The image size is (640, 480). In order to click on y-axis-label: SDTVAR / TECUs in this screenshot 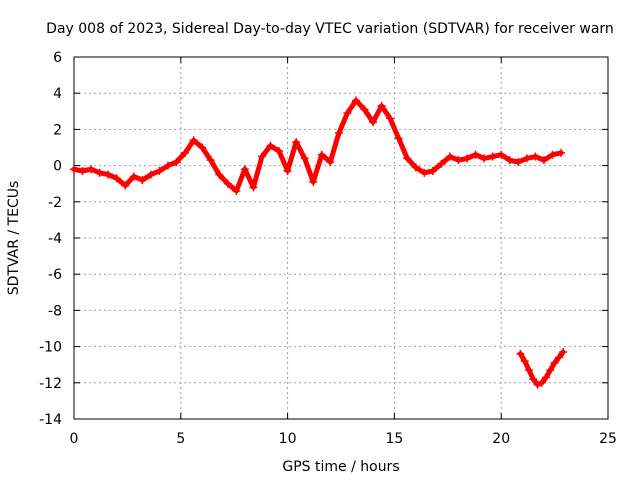, I will do `click(14, 238)`.